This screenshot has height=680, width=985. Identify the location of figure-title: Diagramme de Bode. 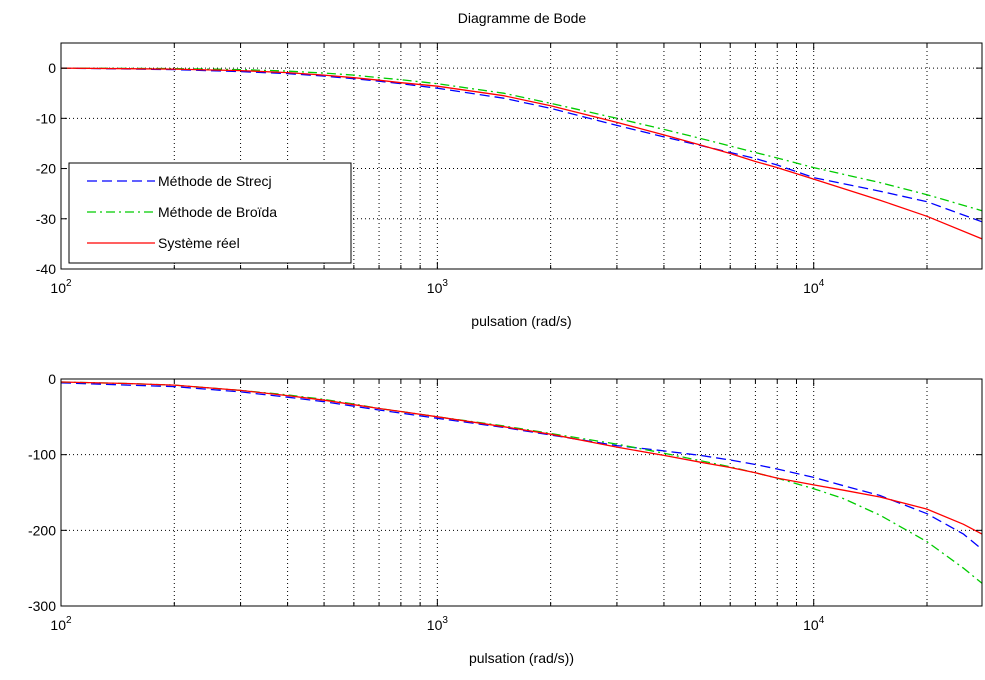
(522, 18).